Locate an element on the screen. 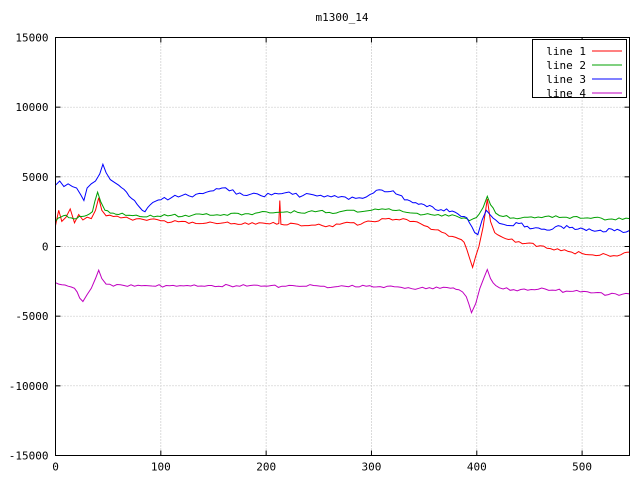 This screenshot has height=480, width=640. chart-title: m1300_14 is located at coordinates (342, 17).